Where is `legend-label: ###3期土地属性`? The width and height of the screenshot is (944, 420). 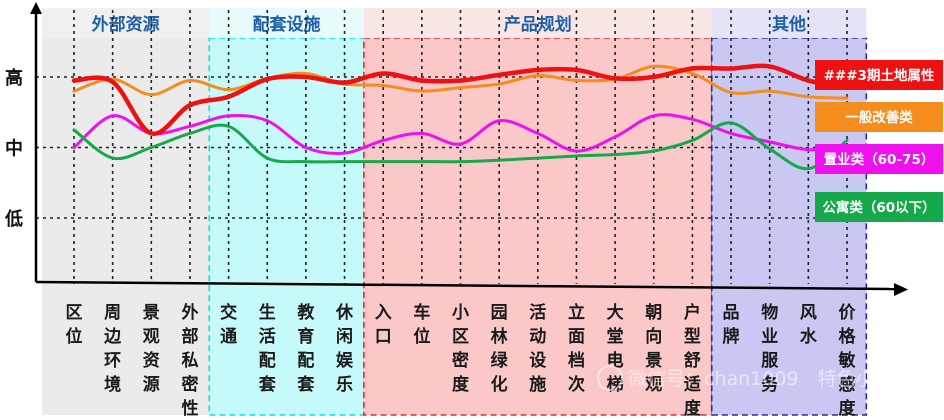
legend-label: ###3期土地属性 is located at coordinates (879, 75).